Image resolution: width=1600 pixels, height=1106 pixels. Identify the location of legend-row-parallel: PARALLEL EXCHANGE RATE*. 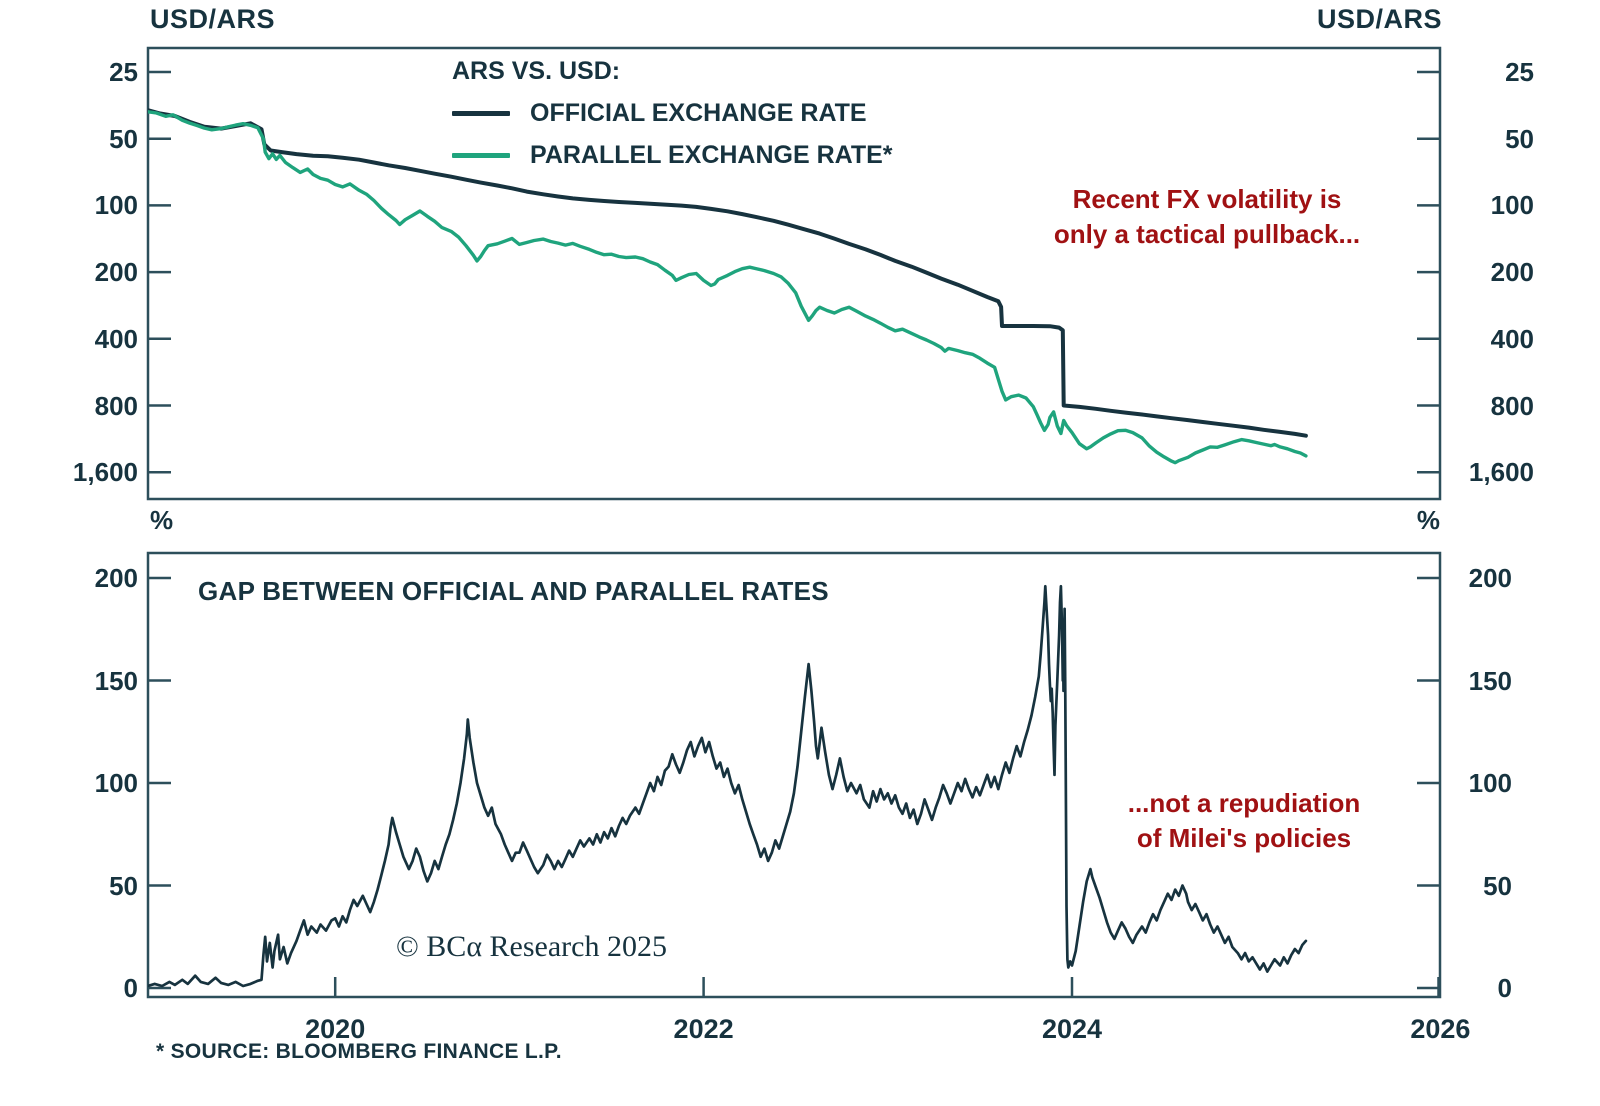
(672, 155).